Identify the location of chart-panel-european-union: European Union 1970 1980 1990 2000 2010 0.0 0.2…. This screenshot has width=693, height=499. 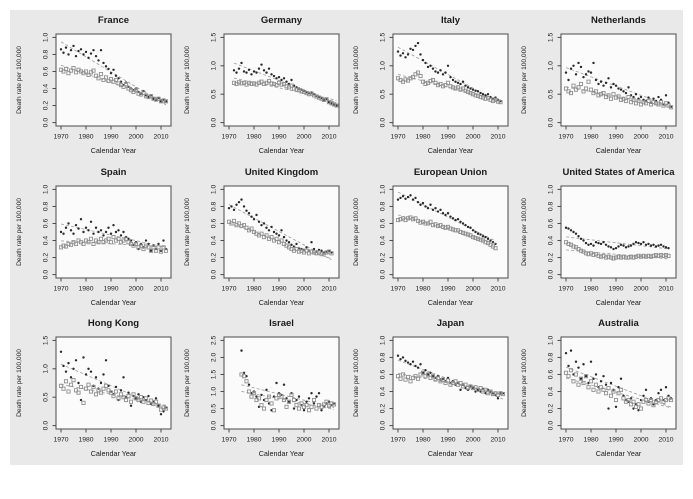
(431, 238).